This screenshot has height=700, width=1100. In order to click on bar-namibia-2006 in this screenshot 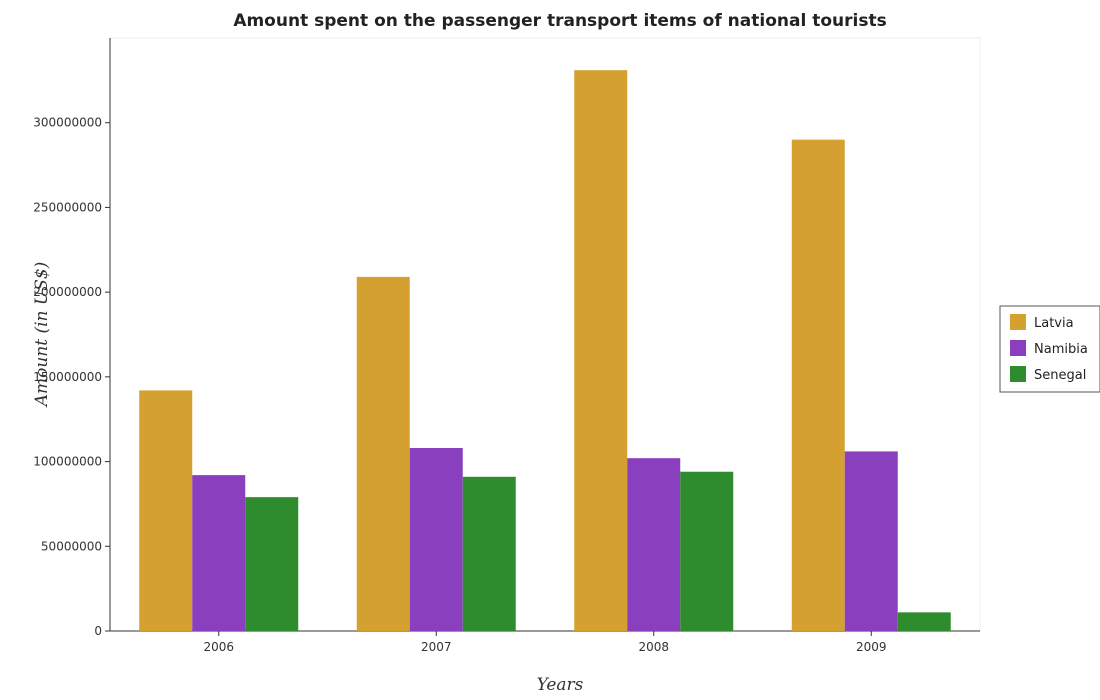, I will do `click(219, 553)`.